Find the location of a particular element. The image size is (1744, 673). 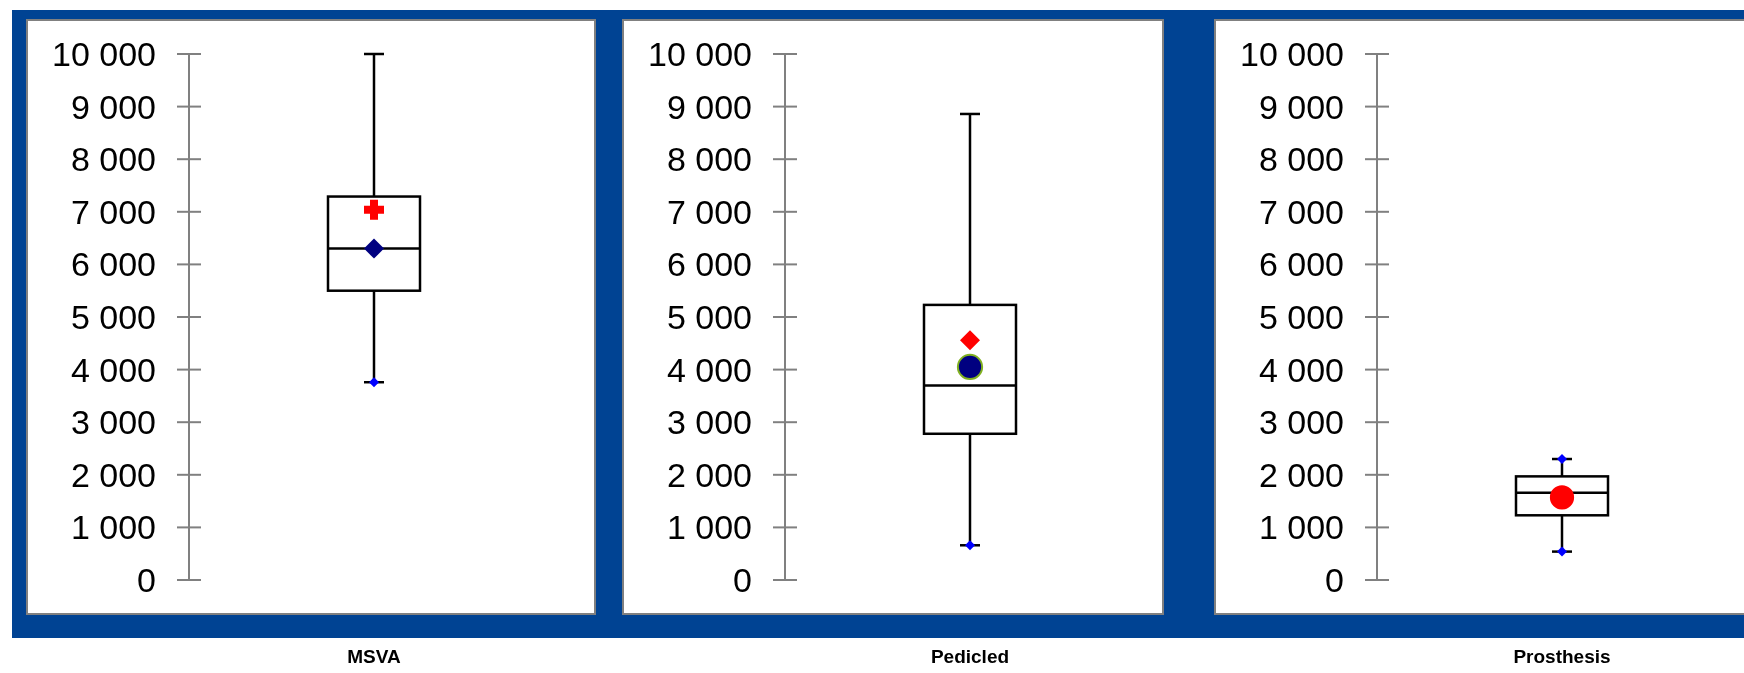

x-tick-label: Pedicled is located at coordinates (970, 656).